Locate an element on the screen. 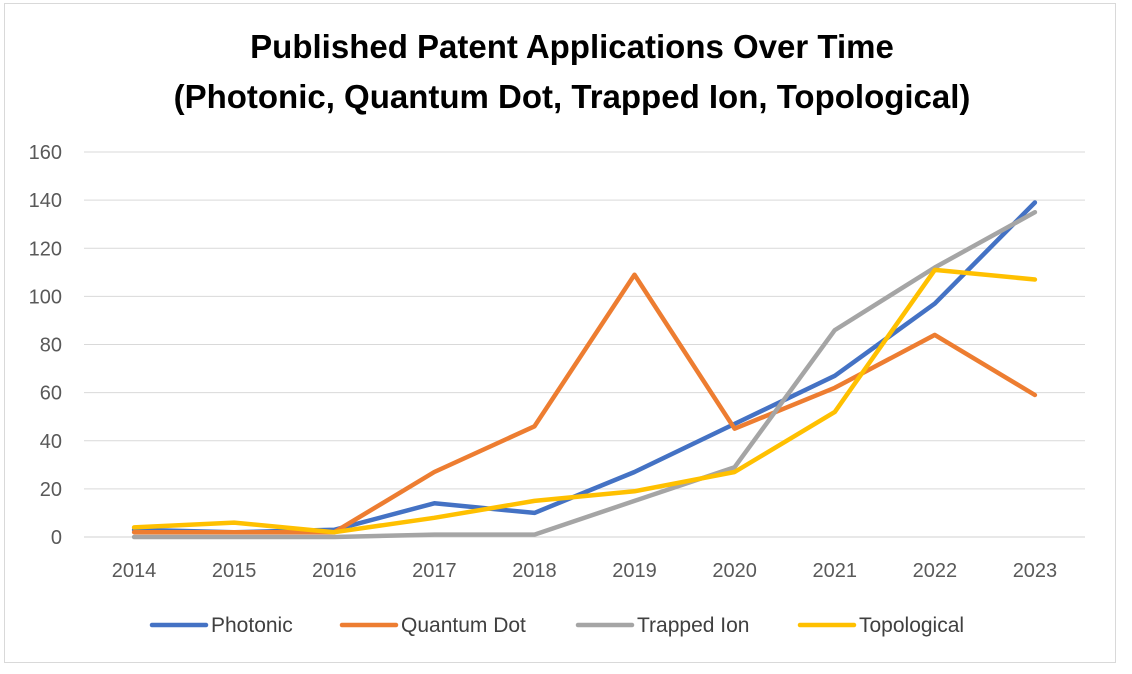 The image size is (1132, 674). x-tick-label: 2016 is located at coordinates (334, 571).